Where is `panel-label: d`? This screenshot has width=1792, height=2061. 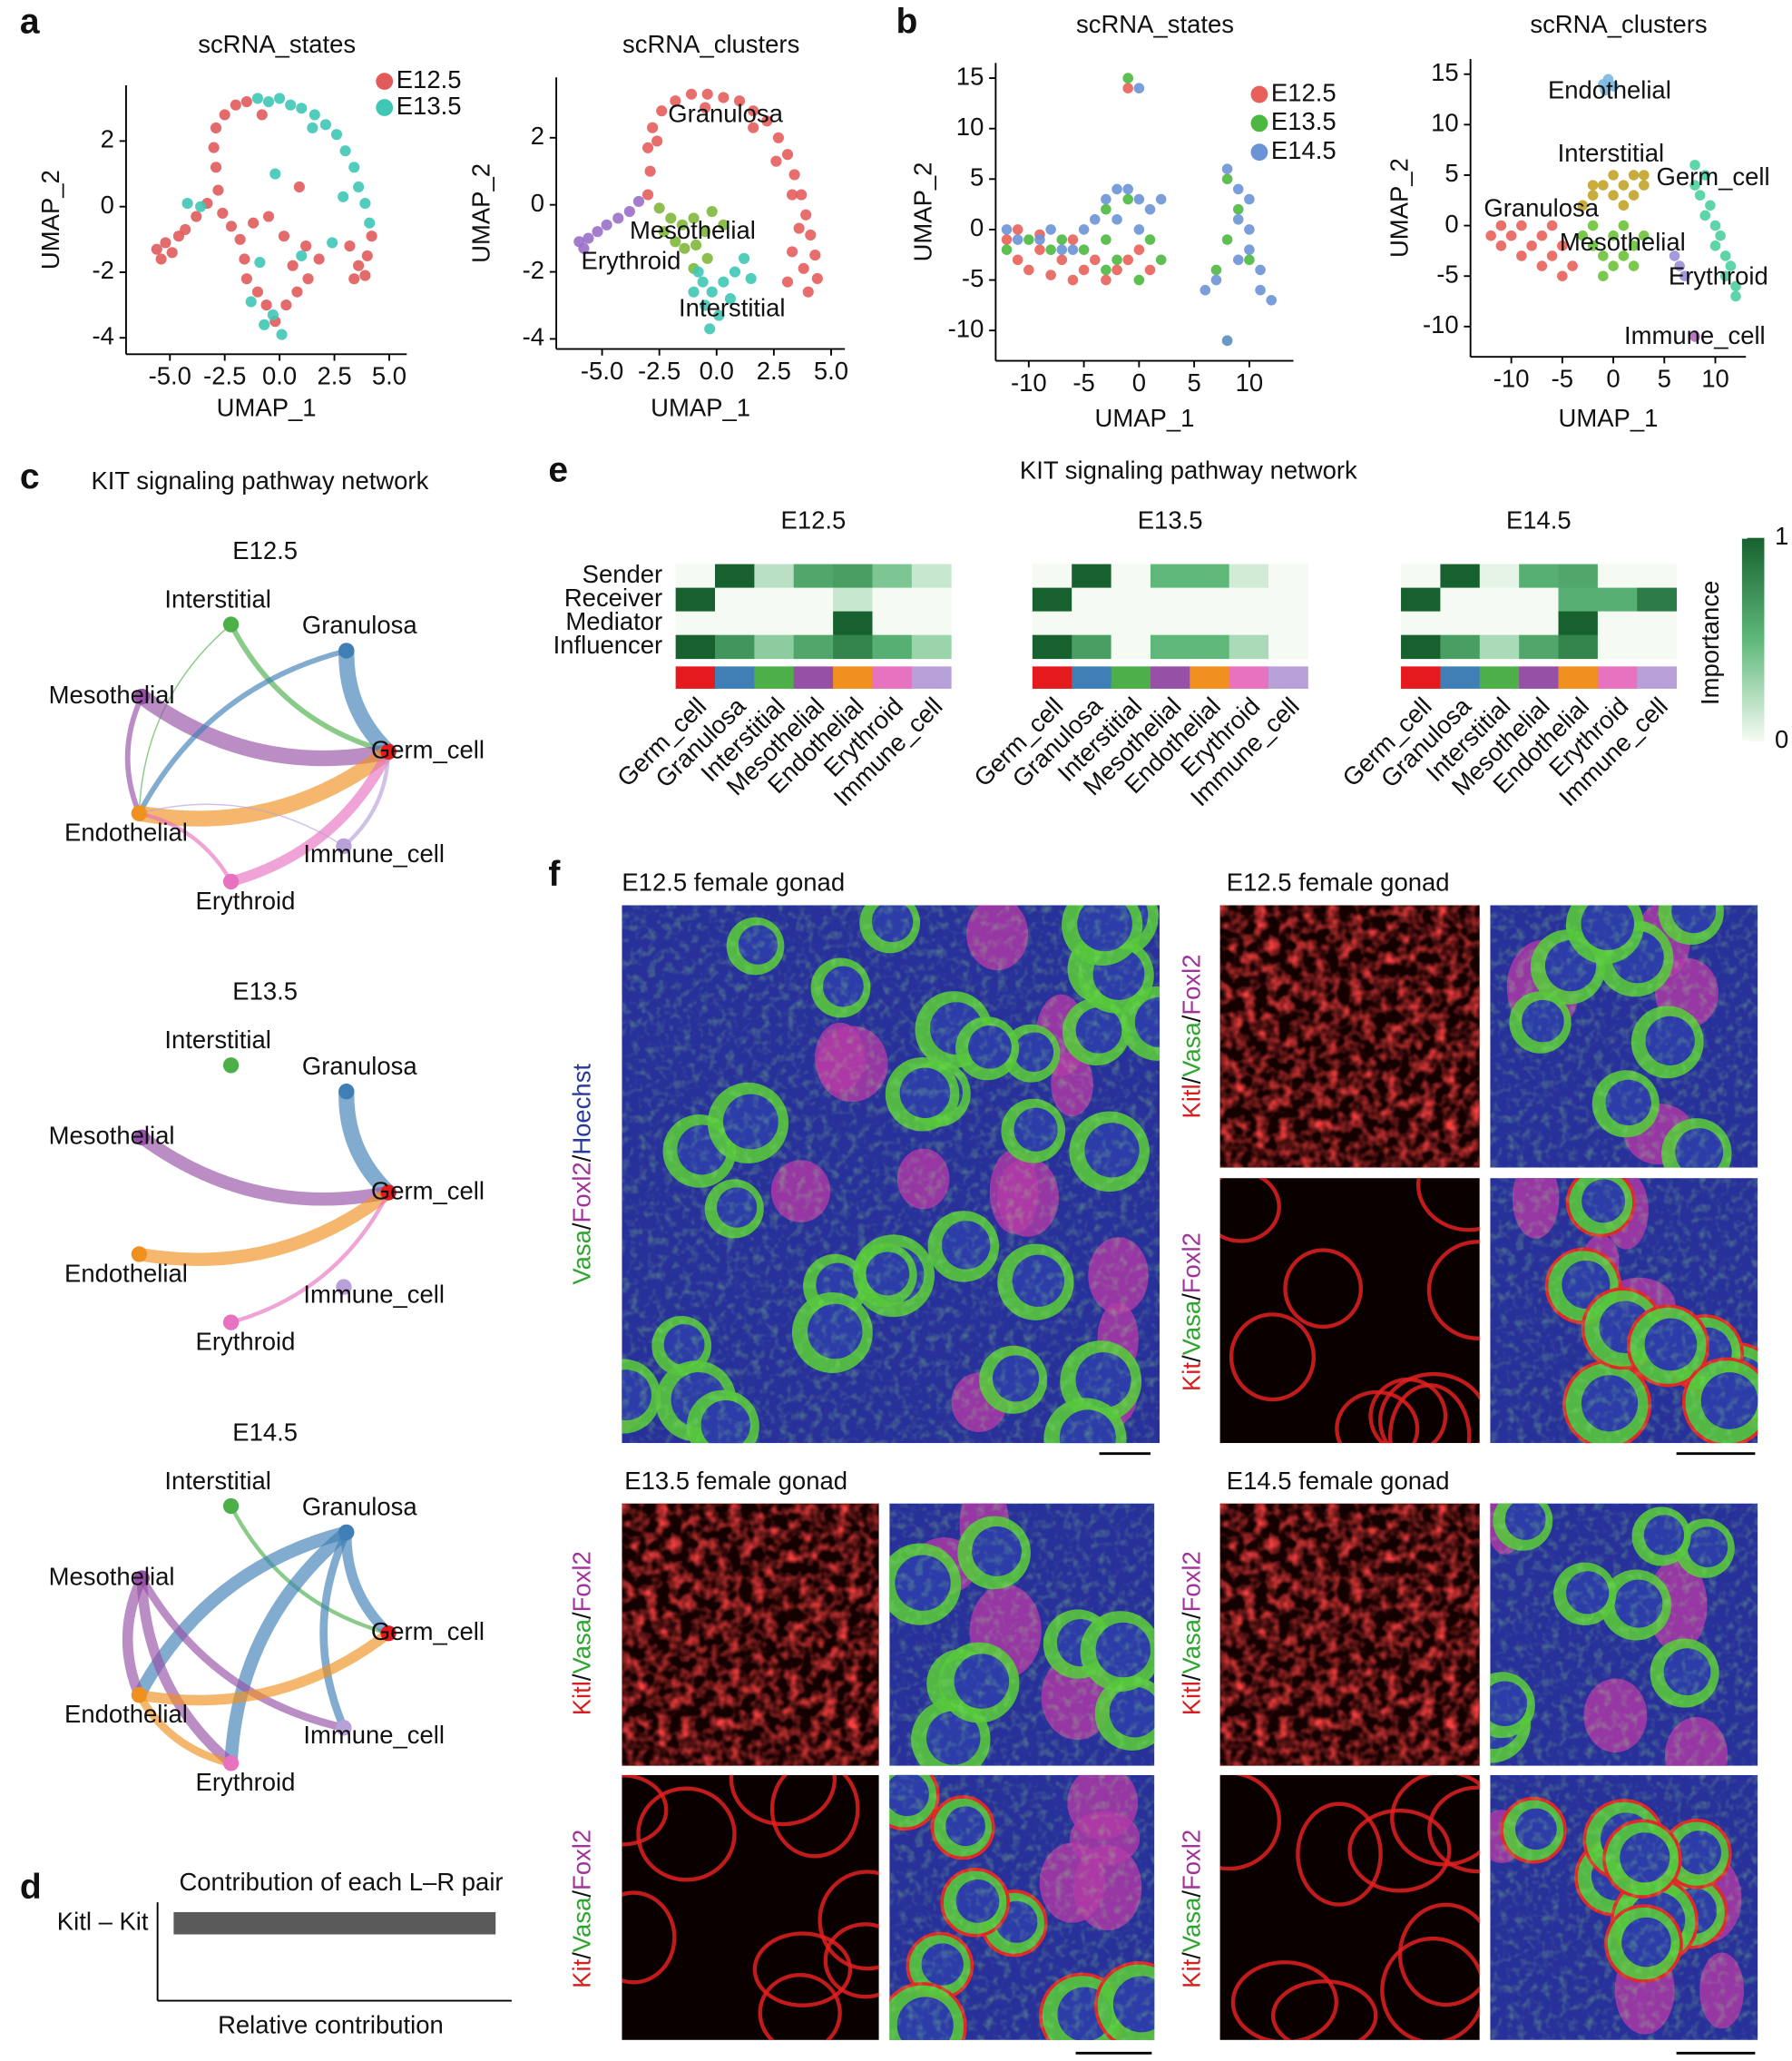 panel-label: d is located at coordinates (31, 1887).